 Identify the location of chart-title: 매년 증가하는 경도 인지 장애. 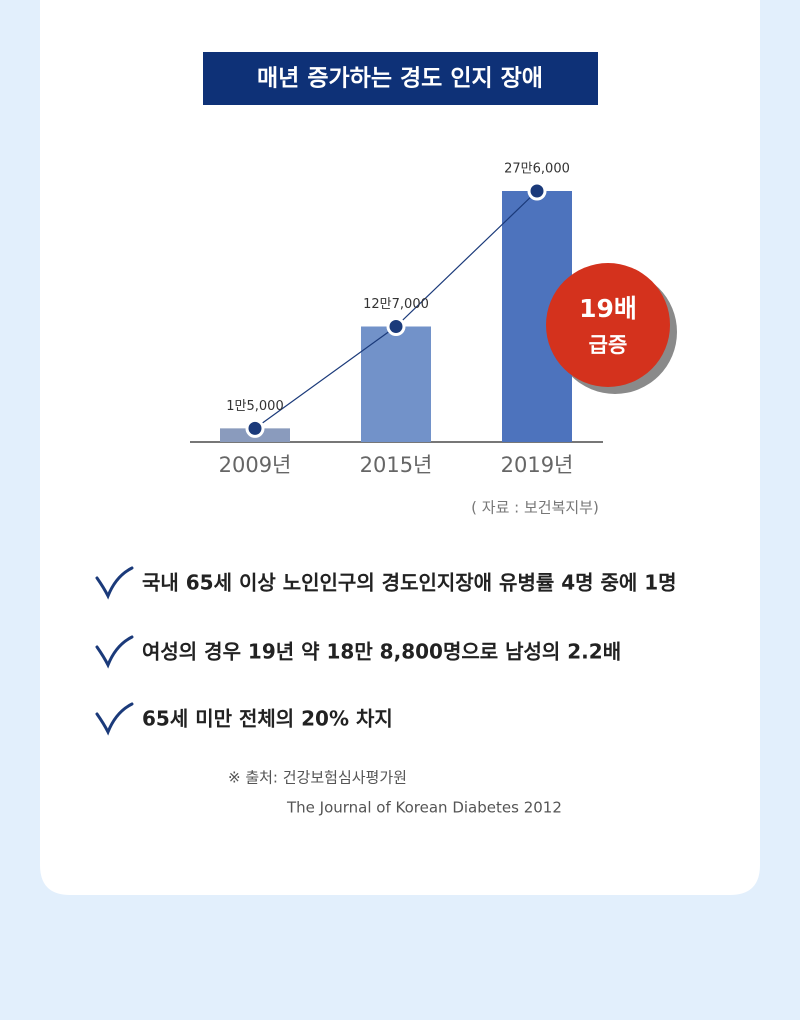
(400, 79).